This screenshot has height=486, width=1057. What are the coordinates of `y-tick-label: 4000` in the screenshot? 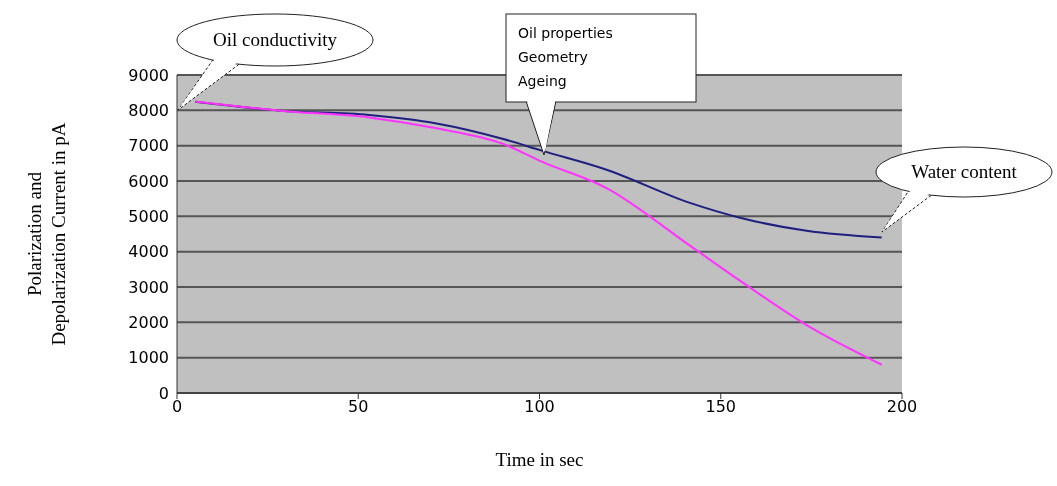 It's located at (148, 252).